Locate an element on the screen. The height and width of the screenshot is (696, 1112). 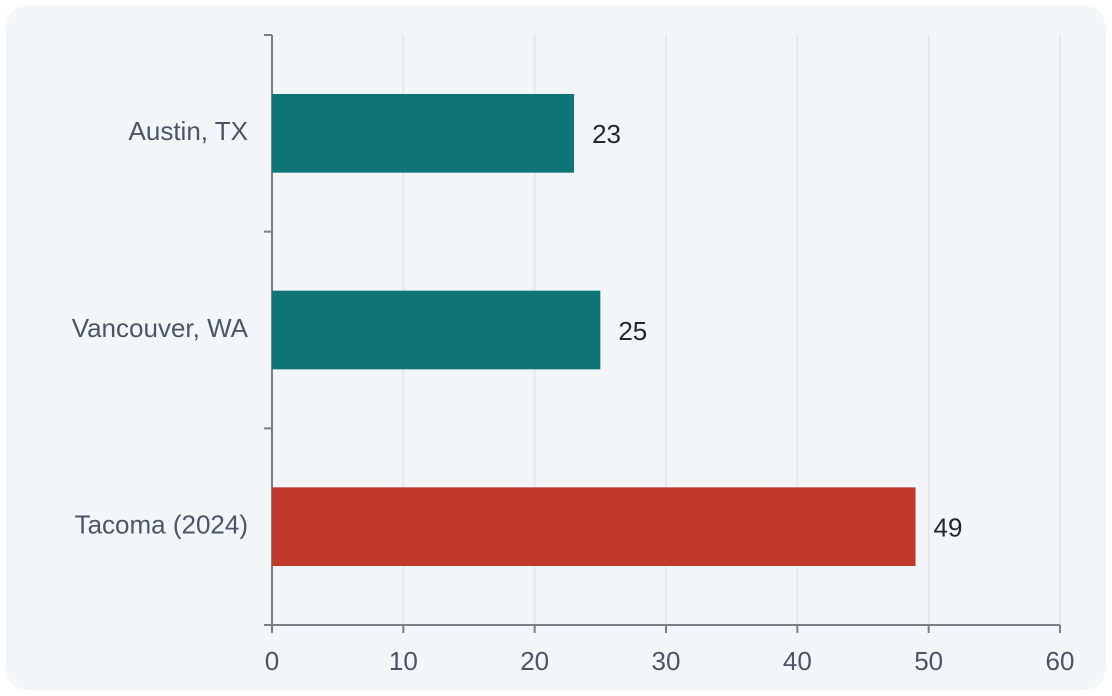
x-tick-label: 60 is located at coordinates (1060, 661).